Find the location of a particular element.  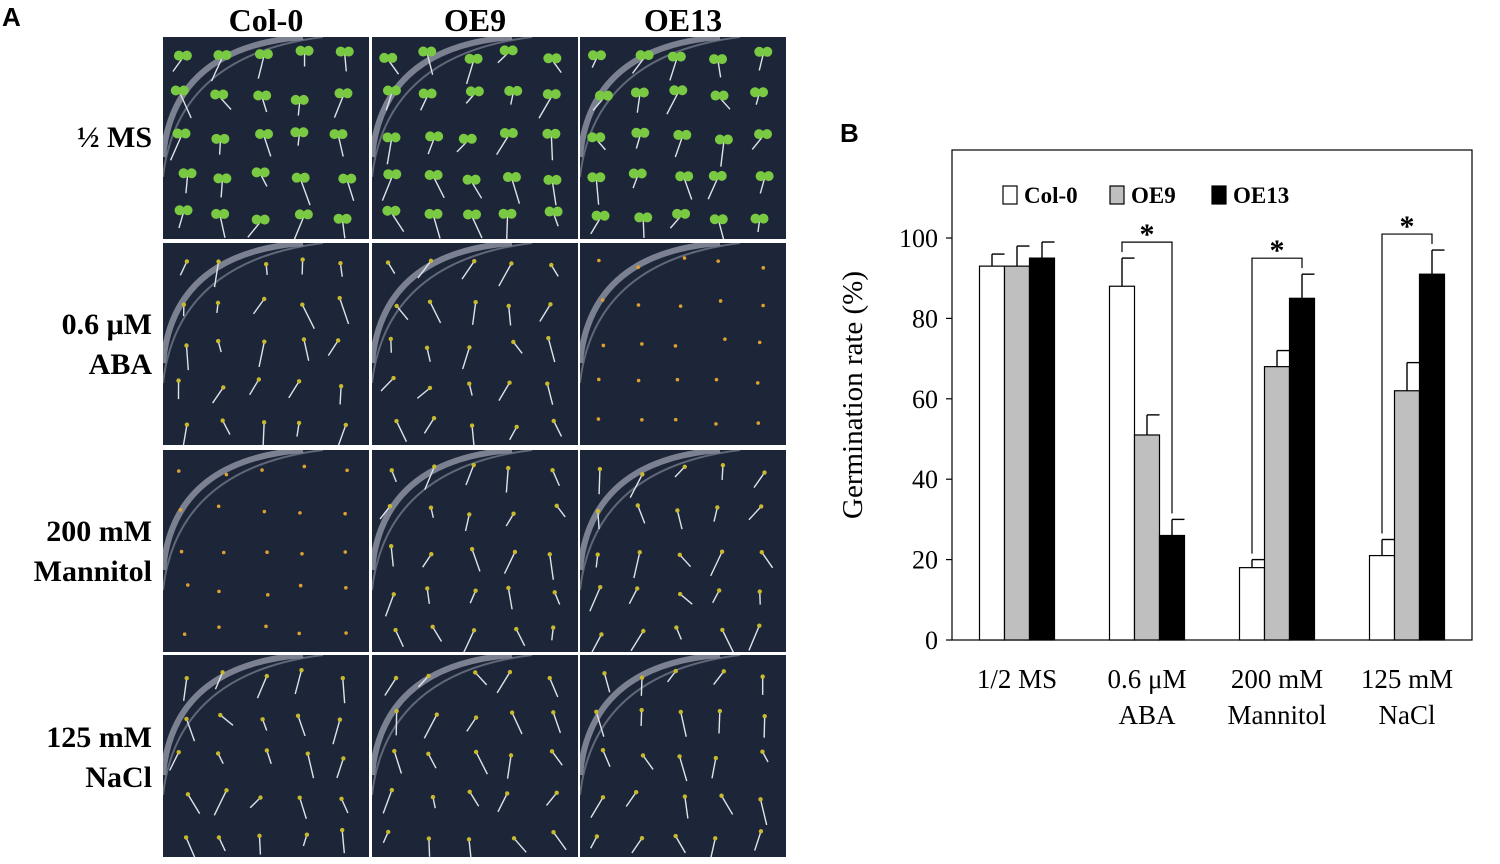

row-header-line: ½ MS is located at coordinates (114, 137).